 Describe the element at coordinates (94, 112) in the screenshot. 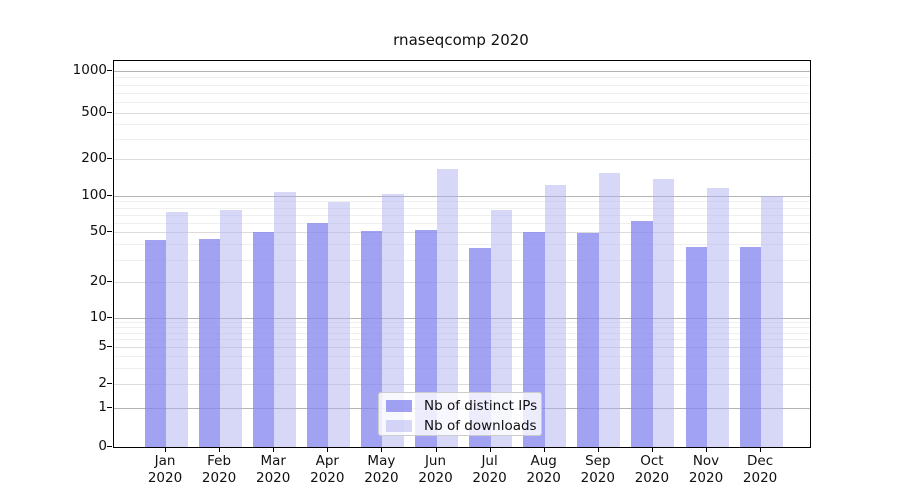

I see `y-tick-label: 500` at that location.